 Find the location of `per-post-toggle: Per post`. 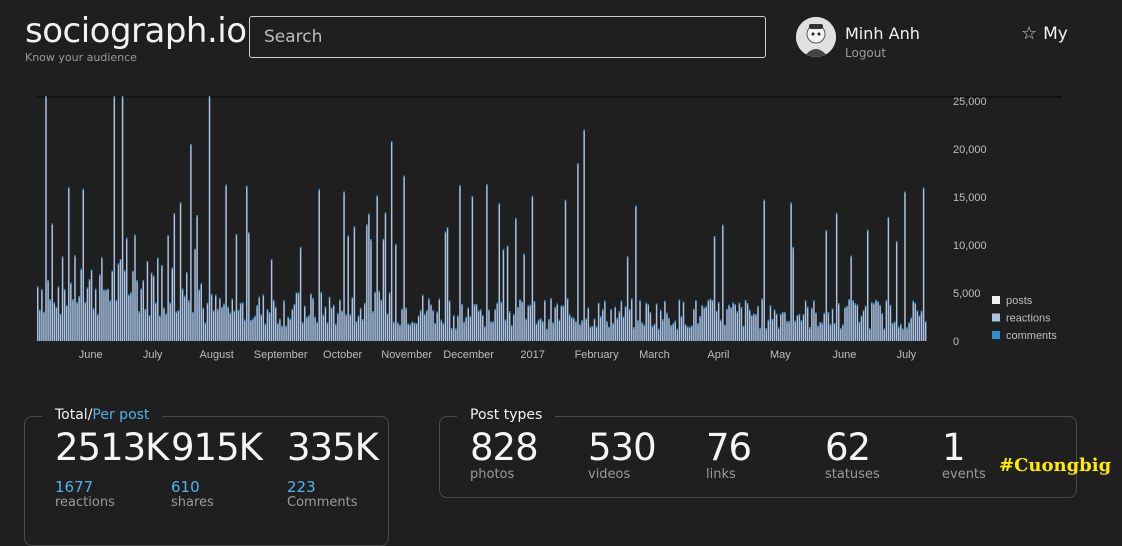

per-post-toggle: Per post is located at coordinates (121, 415).